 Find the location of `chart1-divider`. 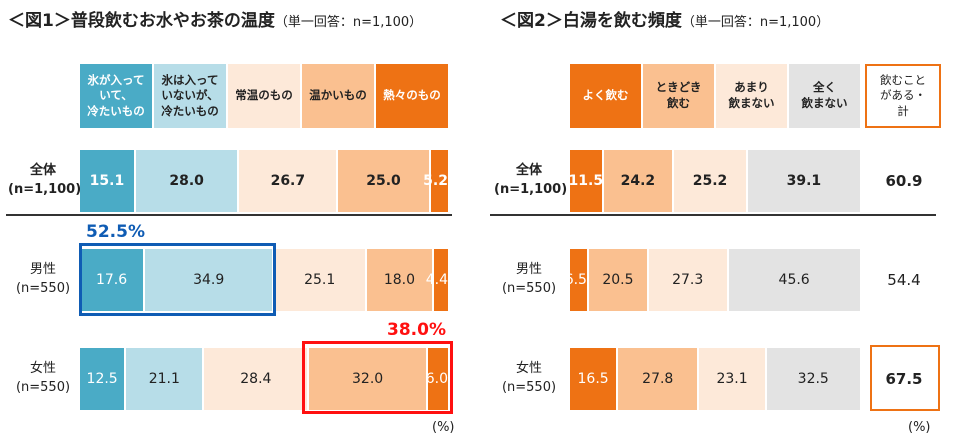

chart1-divider is located at coordinates (229, 215).